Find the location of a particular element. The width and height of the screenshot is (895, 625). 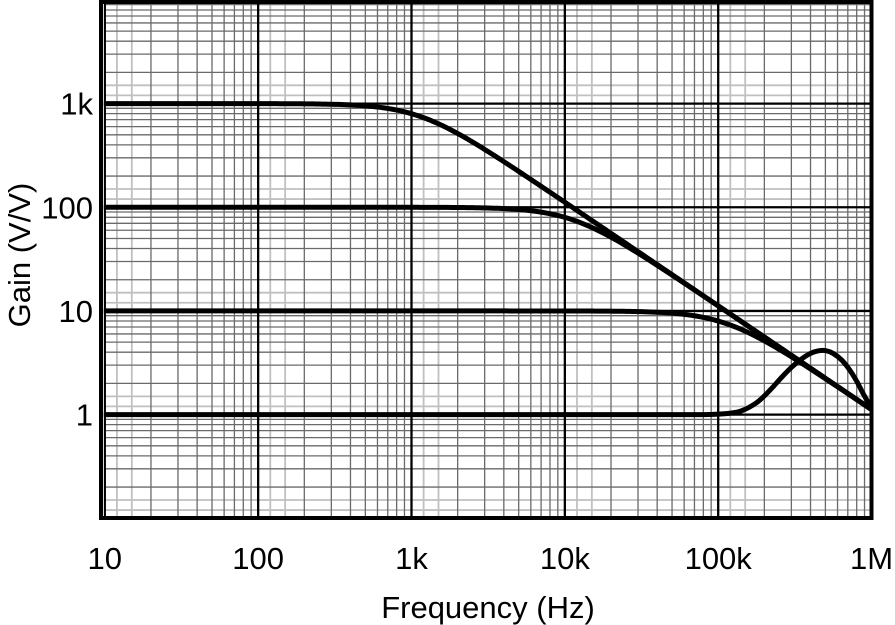

y-tick-label: 100 is located at coordinates (67, 207).